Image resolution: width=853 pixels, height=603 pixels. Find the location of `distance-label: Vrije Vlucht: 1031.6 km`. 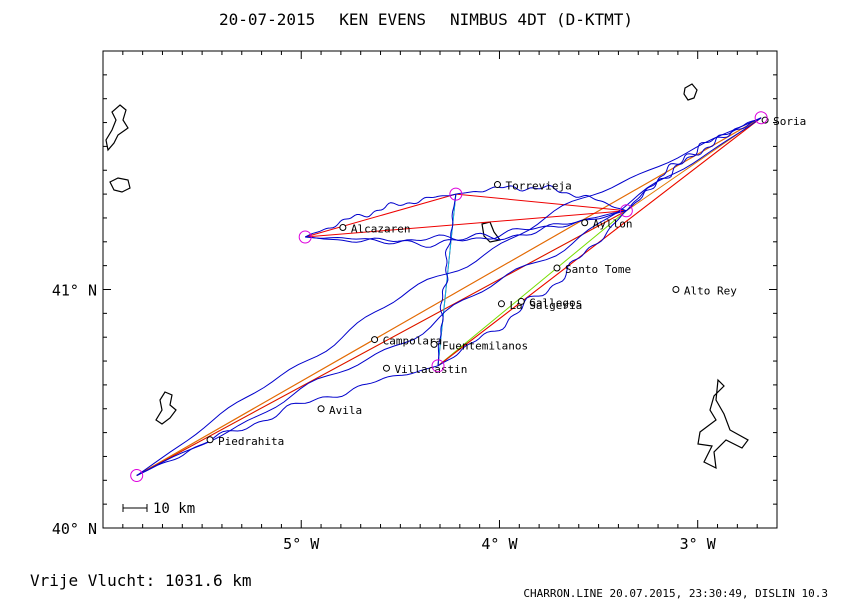

distance-label: Vrije Vlucht: 1031.6 km is located at coordinates (141, 580).